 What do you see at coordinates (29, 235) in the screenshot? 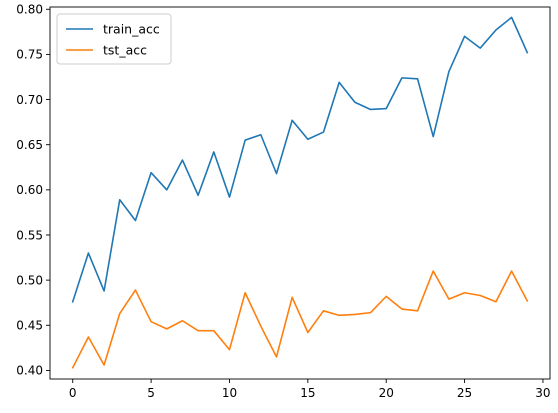
I see `y-tick-label: 0.55` at bounding box center [29, 235].